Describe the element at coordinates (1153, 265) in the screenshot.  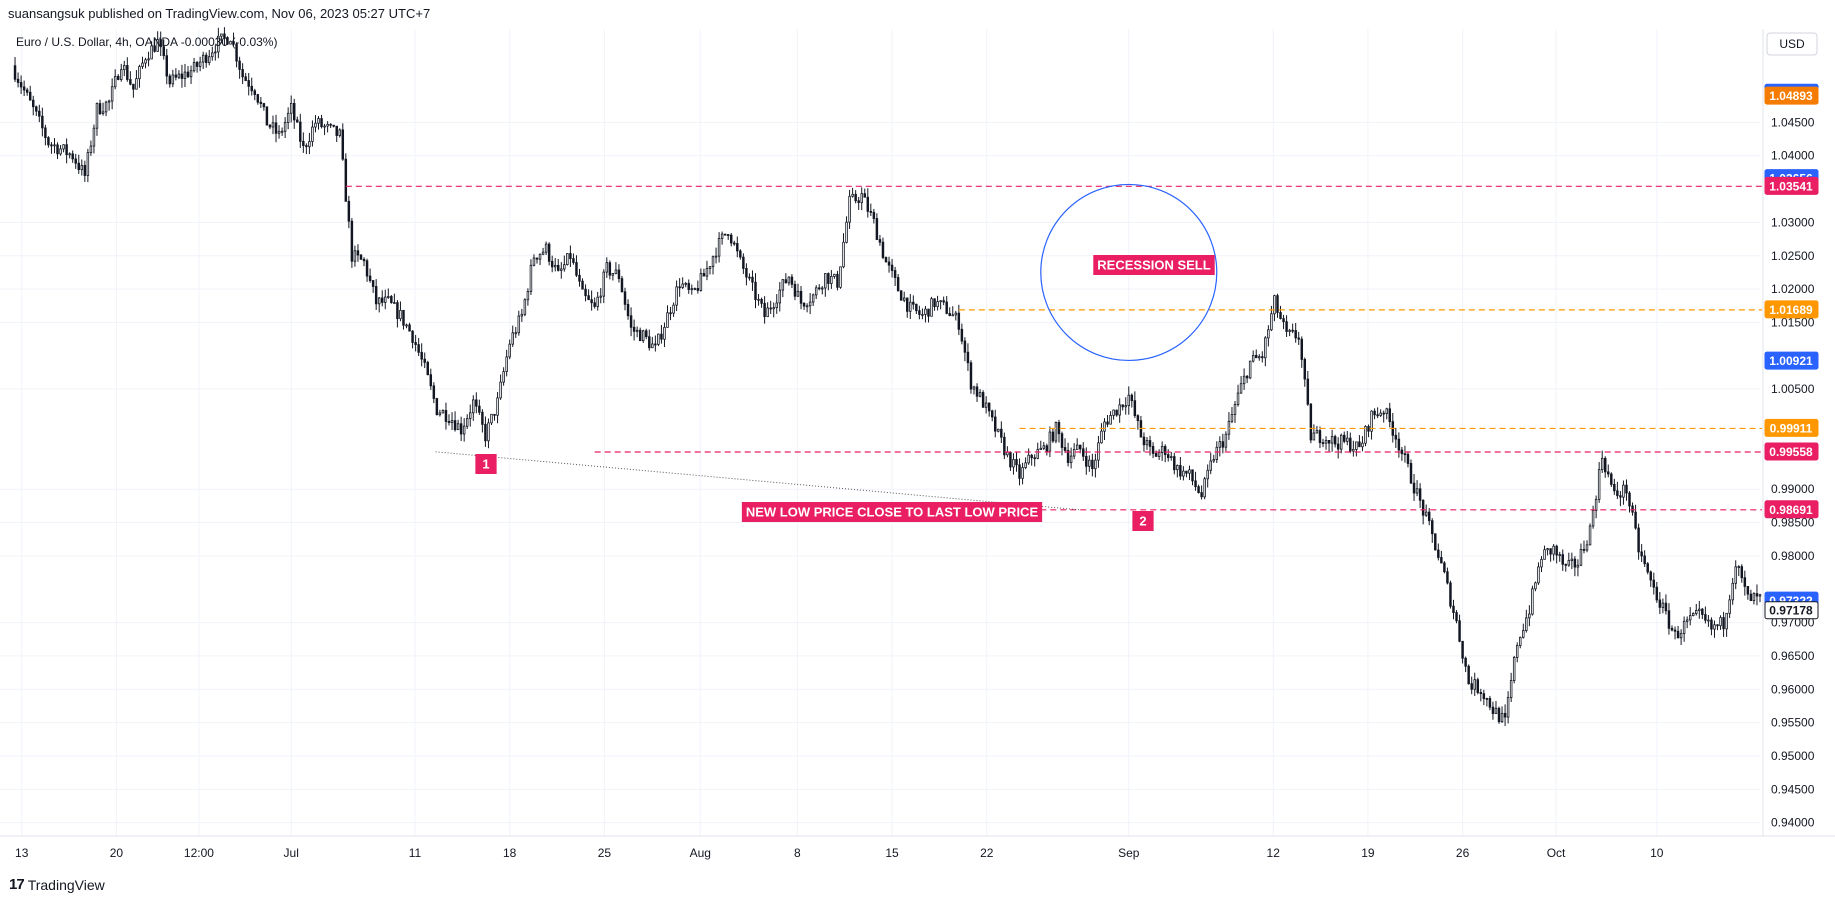
I see `recession-sell-label-text: RECESSION SELL` at that location.